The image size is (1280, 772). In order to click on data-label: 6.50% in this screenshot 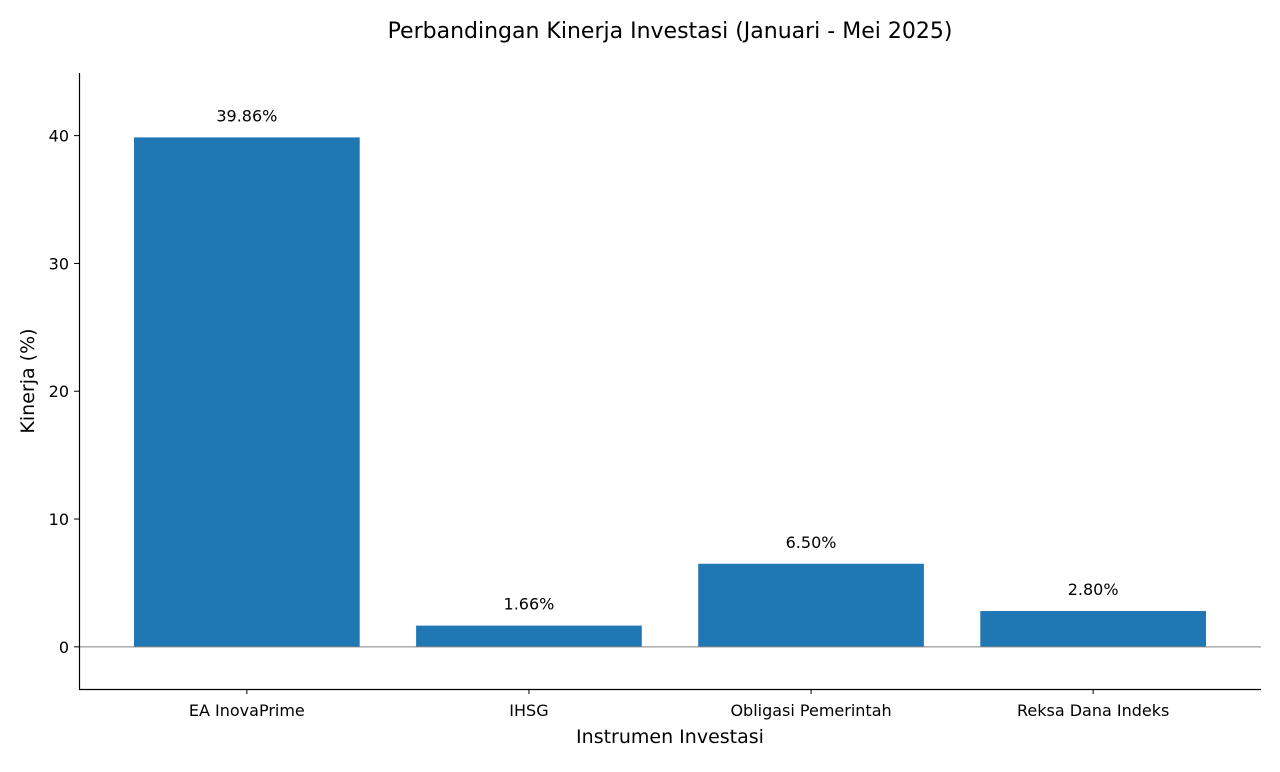, I will do `click(811, 542)`.